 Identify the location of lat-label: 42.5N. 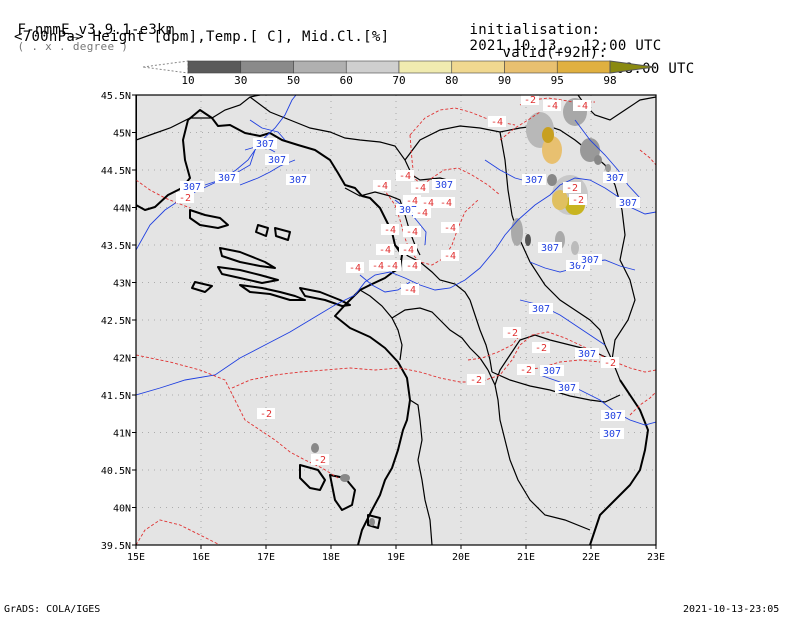
(116, 321).